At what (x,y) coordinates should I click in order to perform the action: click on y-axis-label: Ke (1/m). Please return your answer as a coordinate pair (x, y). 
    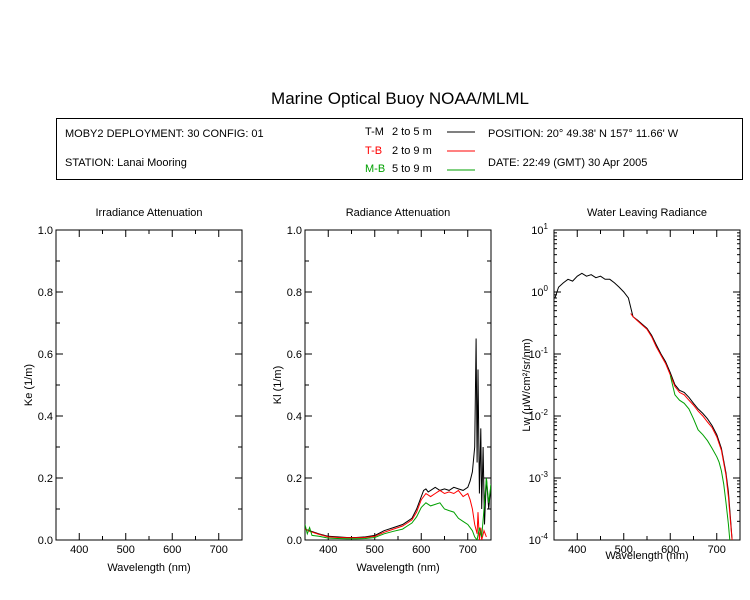
    Looking at the image, I should click on (29, 385).